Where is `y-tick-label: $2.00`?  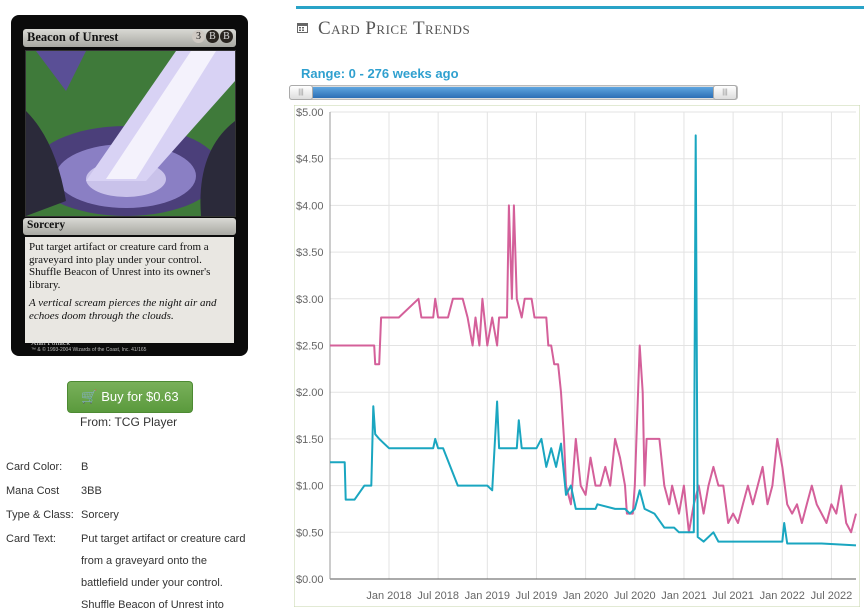 y-tick-label: $2.00 is located at coordinates (310, 393).